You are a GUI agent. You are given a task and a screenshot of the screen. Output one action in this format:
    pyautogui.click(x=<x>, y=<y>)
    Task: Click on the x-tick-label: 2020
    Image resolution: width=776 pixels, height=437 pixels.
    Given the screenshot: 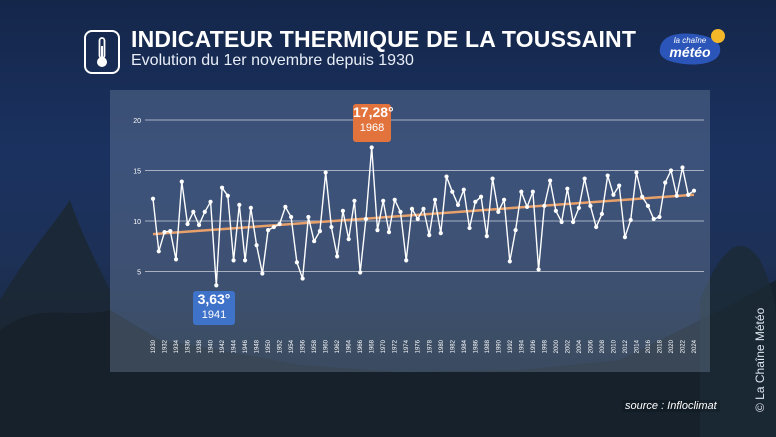 What is the action you would take?
    pyautogui.click(x=672, y=346)
    